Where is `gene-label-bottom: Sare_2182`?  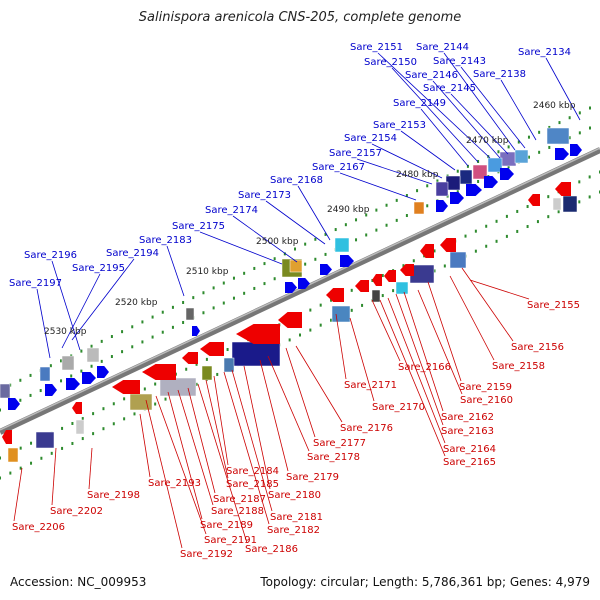 gene-label-bottom: Sare_2182 is located at coordinates (293, 530).